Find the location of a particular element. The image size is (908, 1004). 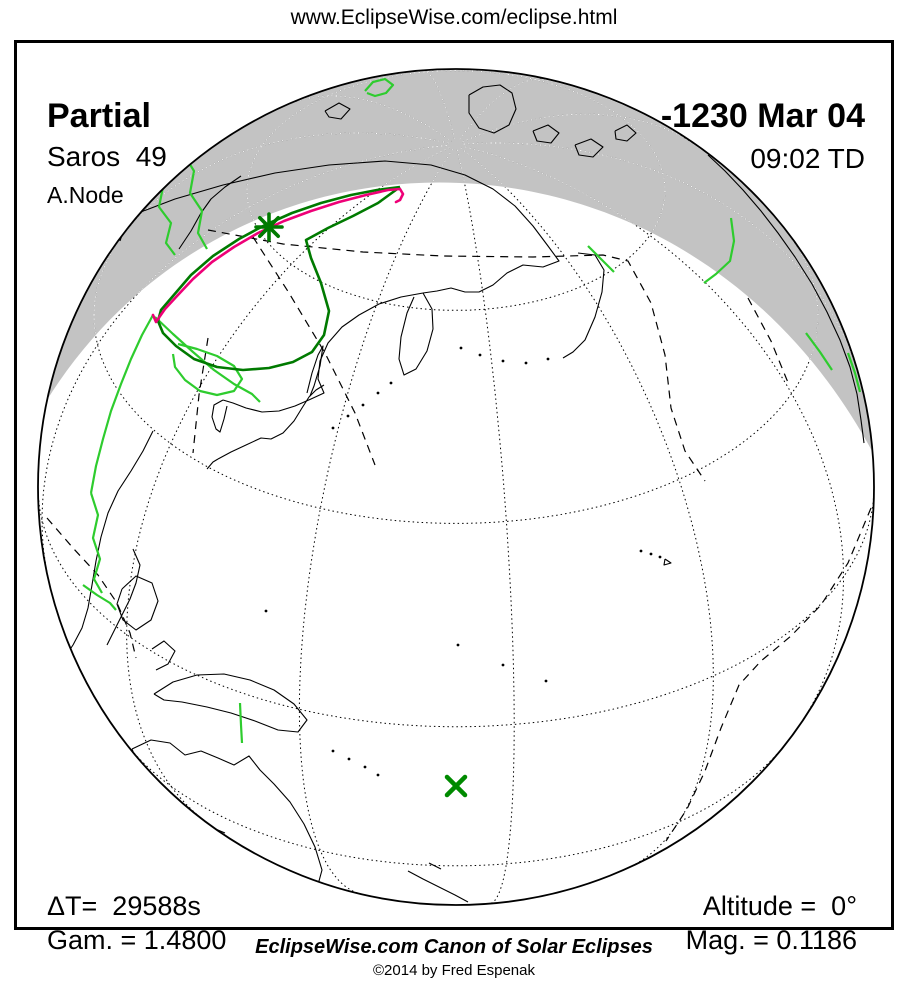

magnitude-label: Mag. = 0.1186 is located at coordinates (771, 940).